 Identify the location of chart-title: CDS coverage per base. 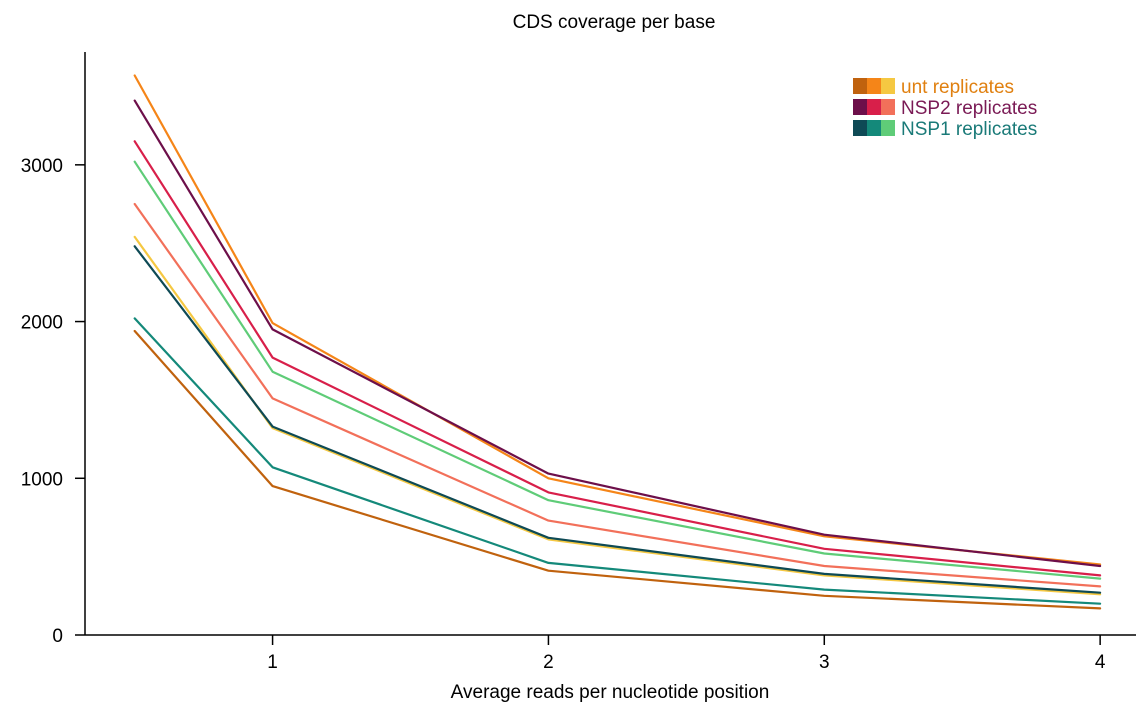
(614, 22).